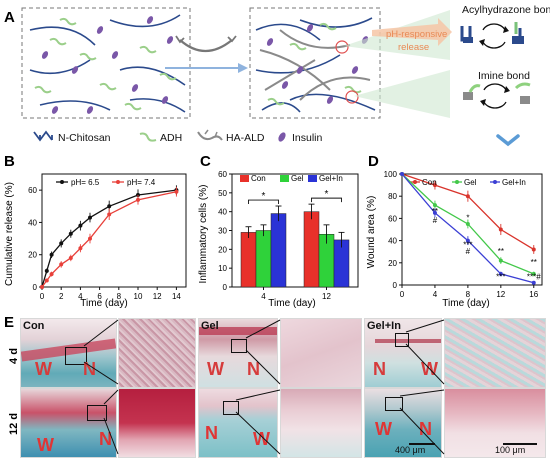 Image resolution: width=550 pixels, height=459 pixels. I want to click on legend-chitosan: N-Chitosan, so click(72, 137).